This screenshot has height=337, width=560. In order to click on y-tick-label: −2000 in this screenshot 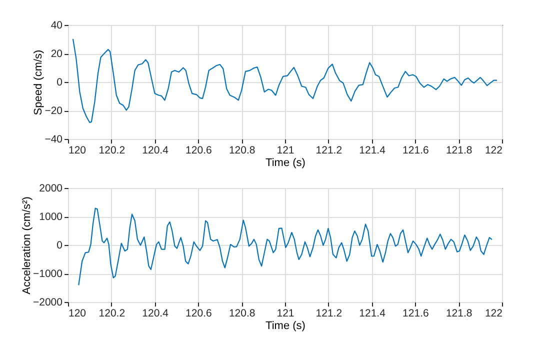, I will do `click(48, 302)`.